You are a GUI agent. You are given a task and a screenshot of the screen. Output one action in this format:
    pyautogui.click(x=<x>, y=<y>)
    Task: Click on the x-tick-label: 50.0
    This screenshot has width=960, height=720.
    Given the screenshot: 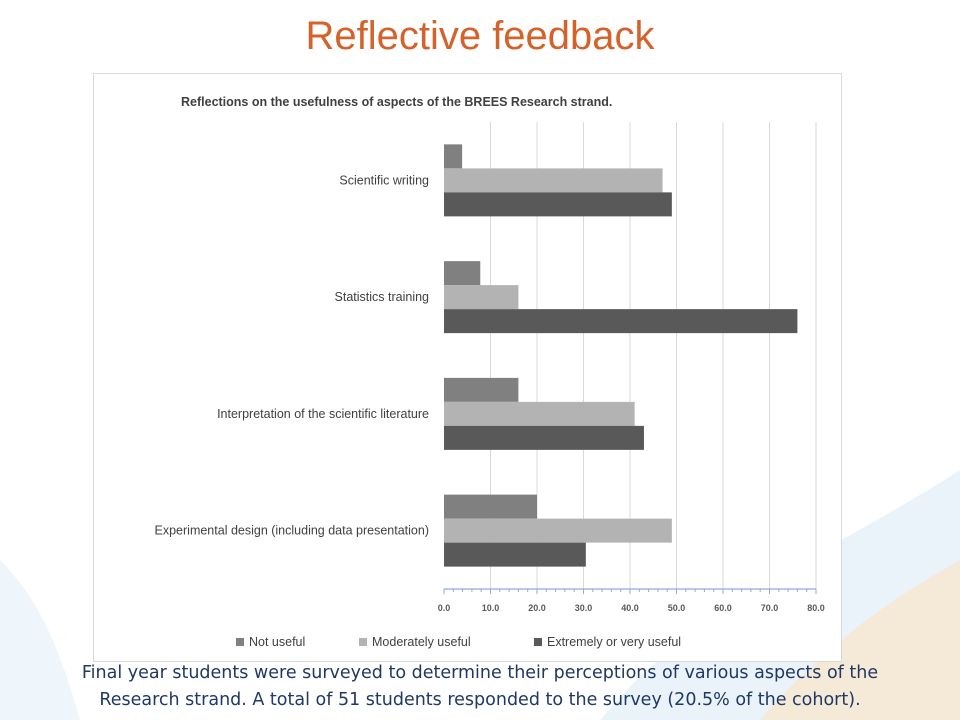 What is the action you would take?
    pyautogui.click(x=677, y=608)
    